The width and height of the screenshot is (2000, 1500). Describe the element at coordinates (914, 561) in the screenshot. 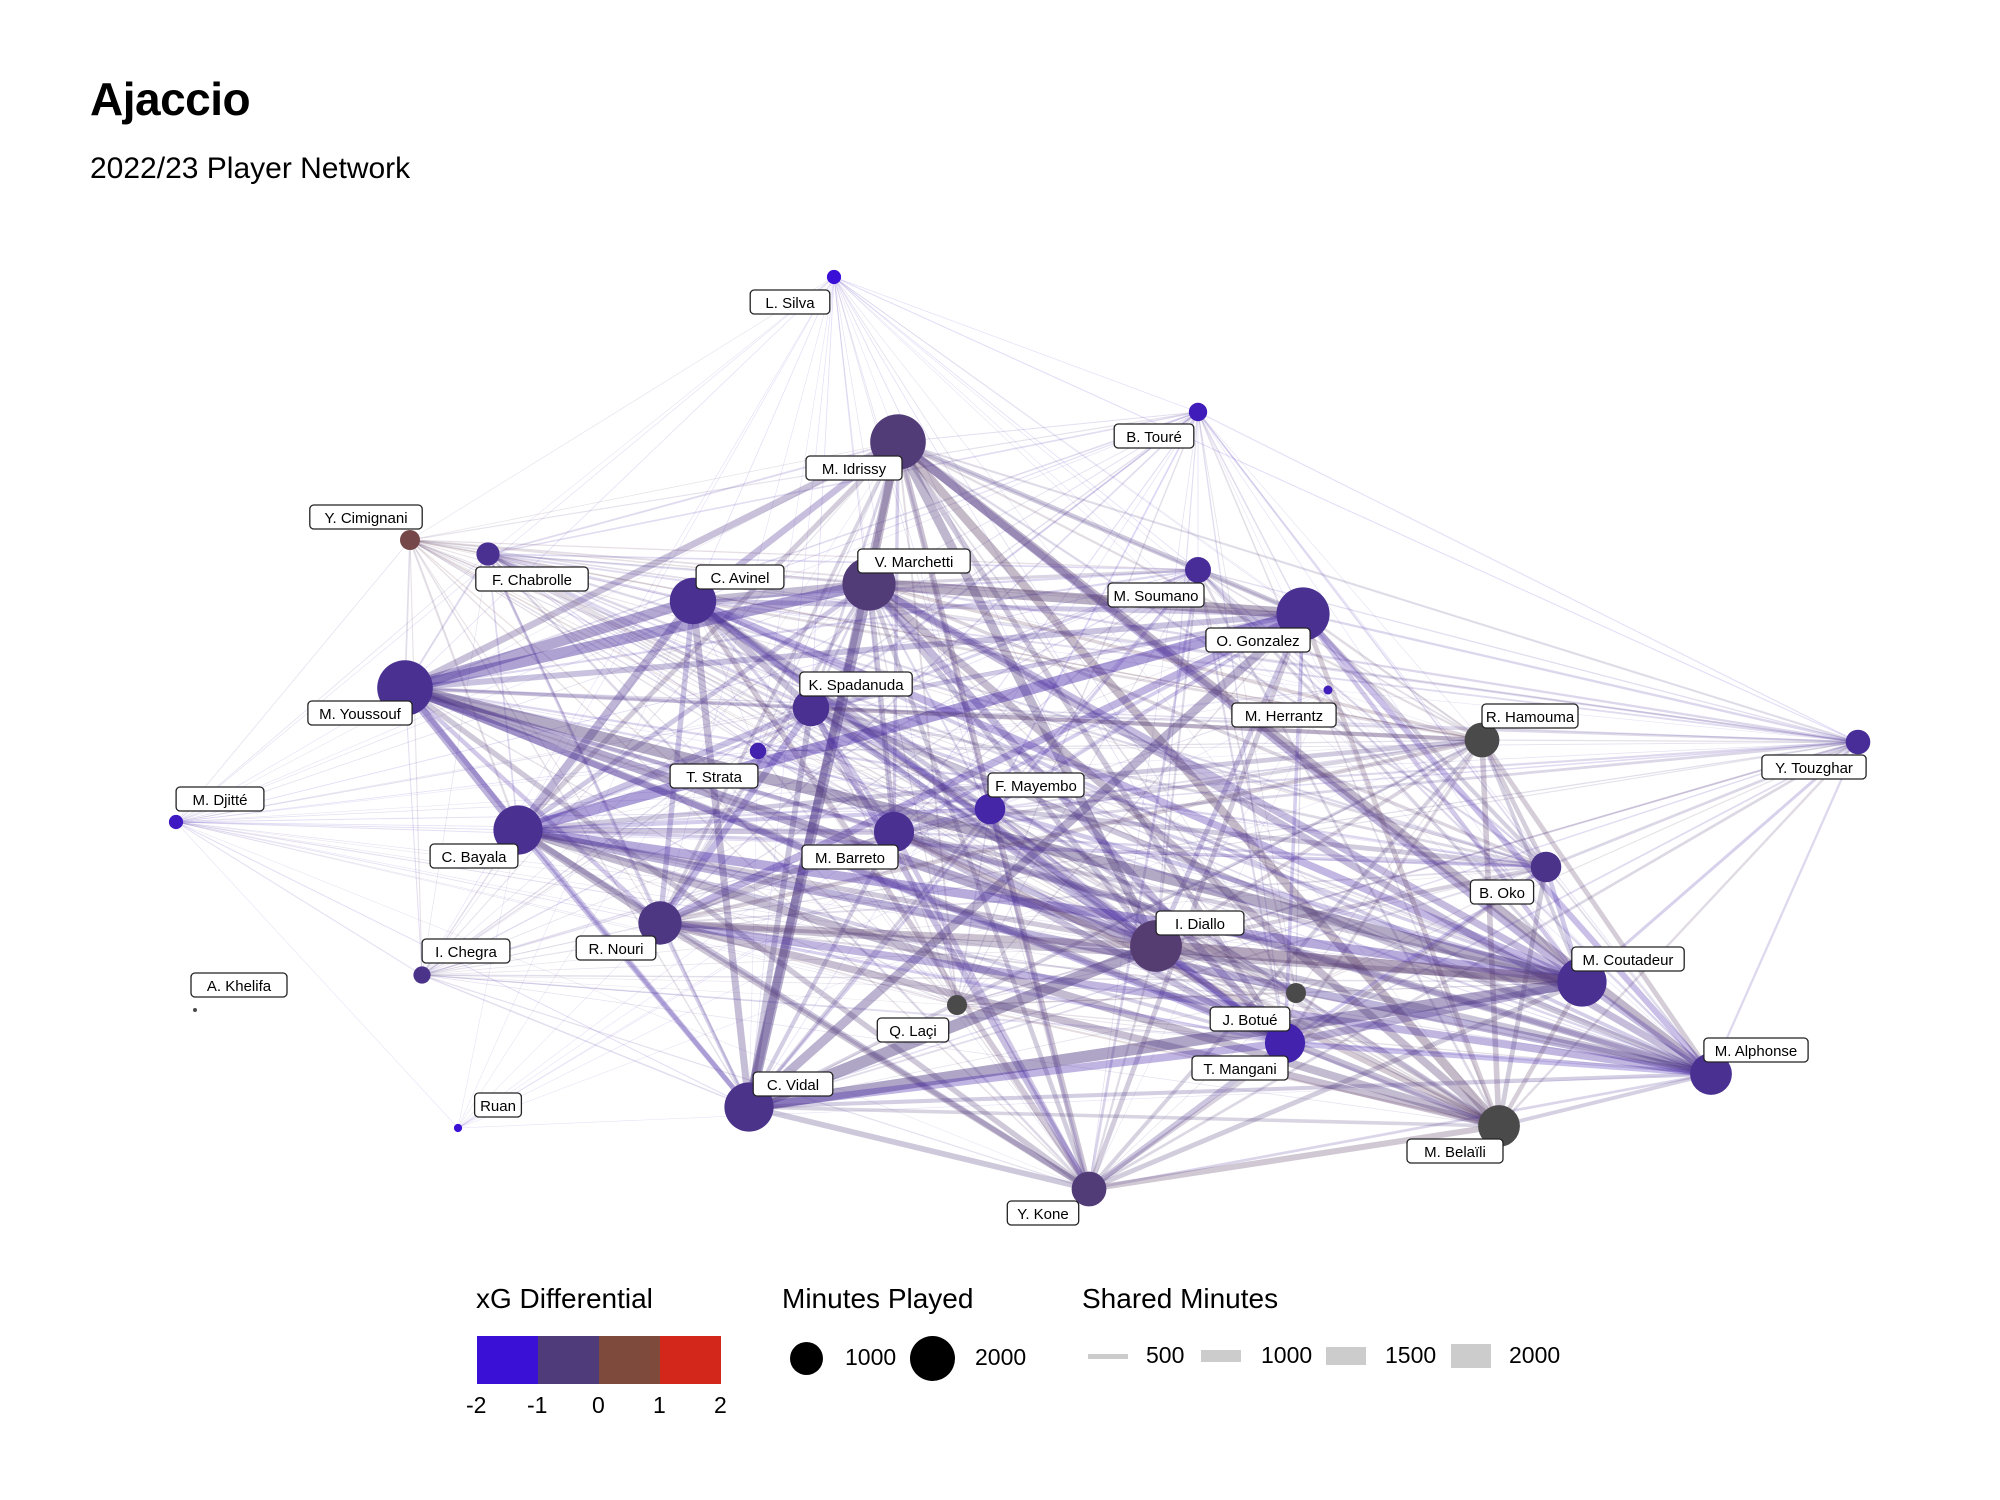

I see `player-label: V. Marchetti` at that location.